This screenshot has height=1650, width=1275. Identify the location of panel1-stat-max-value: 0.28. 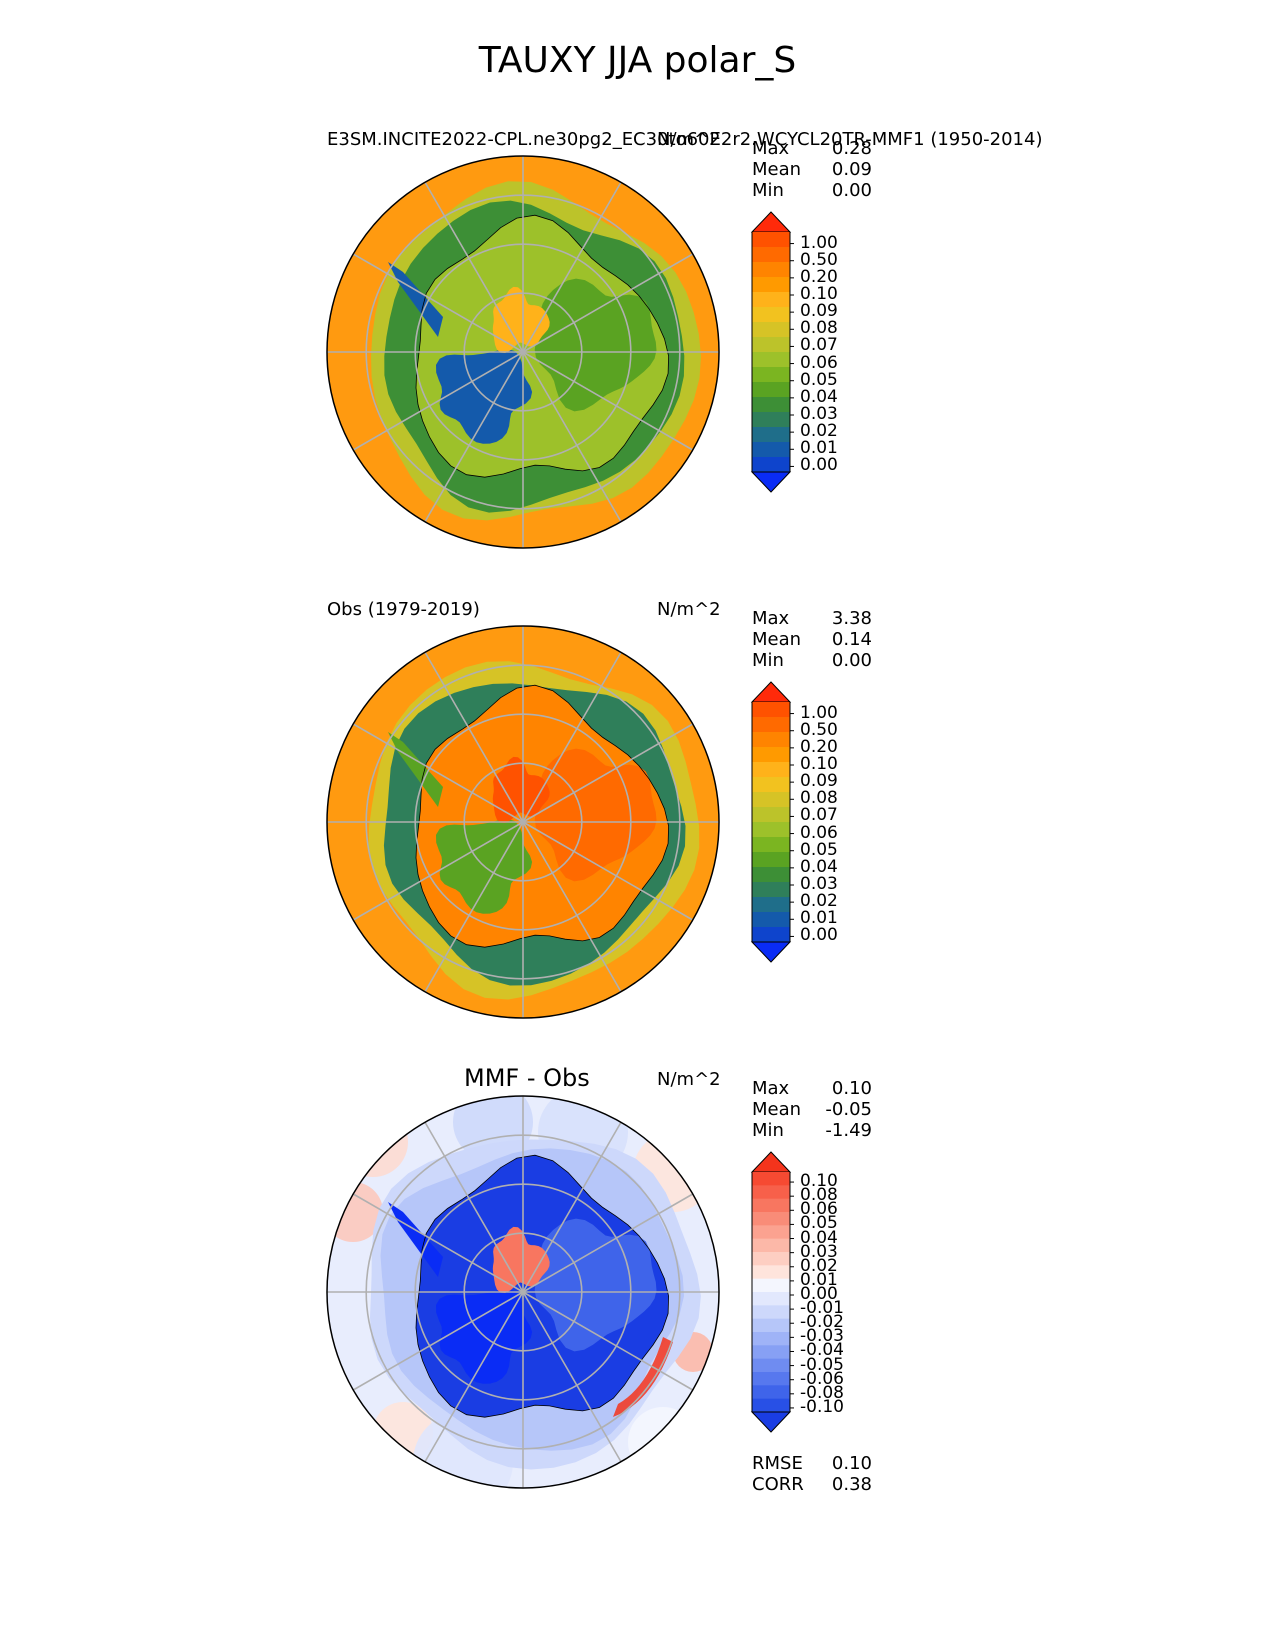
(851, 148).